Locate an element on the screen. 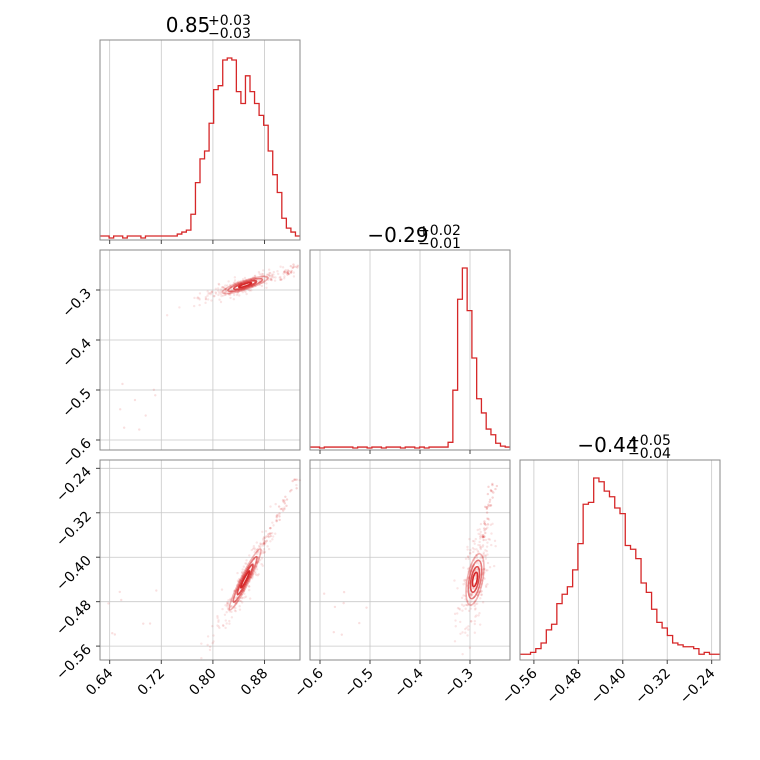 The image size is (760, 760). panel-background is located at coordinates (200, 140).